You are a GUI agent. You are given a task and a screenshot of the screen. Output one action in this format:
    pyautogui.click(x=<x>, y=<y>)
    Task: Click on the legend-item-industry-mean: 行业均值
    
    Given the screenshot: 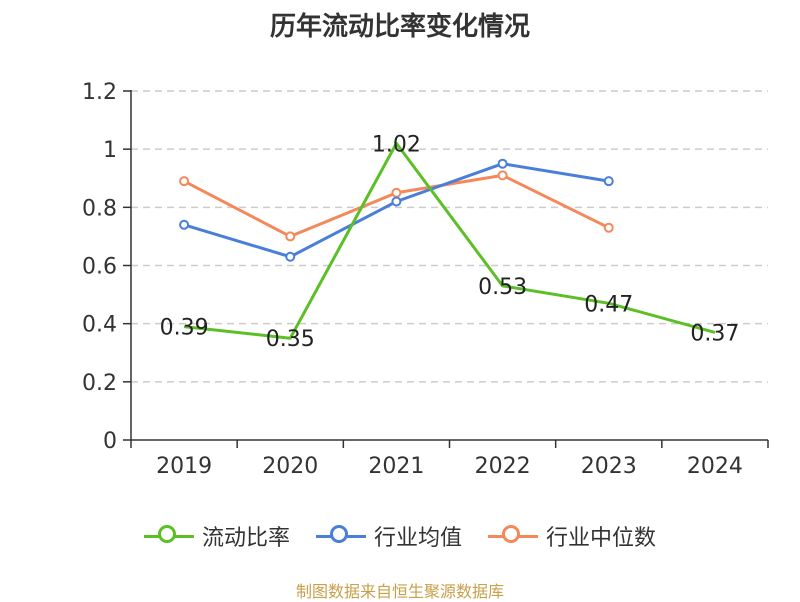 What is the action you would take?
    pyautogui.click(x=388, y=536)
    